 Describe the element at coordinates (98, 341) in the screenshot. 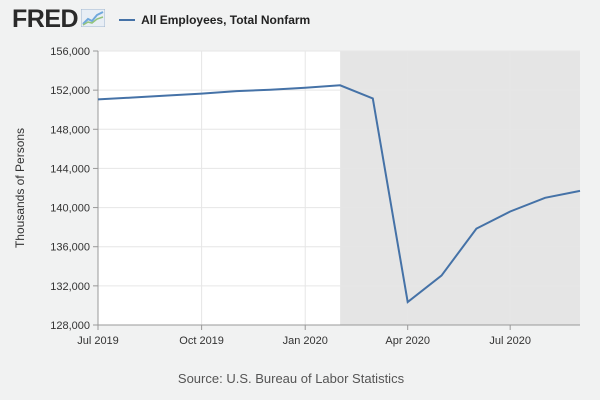

I see `x-tick-label: Jul 2019` at that location.